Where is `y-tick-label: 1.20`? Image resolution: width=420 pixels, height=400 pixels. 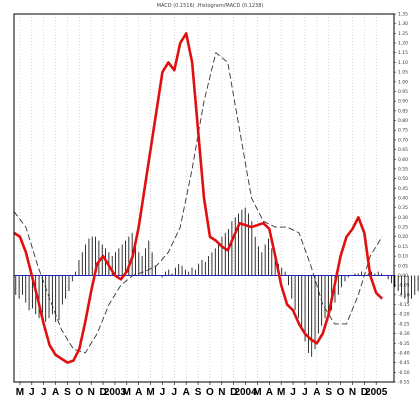 y-tick-label: 1.20 is located at coordinates (403, 44).